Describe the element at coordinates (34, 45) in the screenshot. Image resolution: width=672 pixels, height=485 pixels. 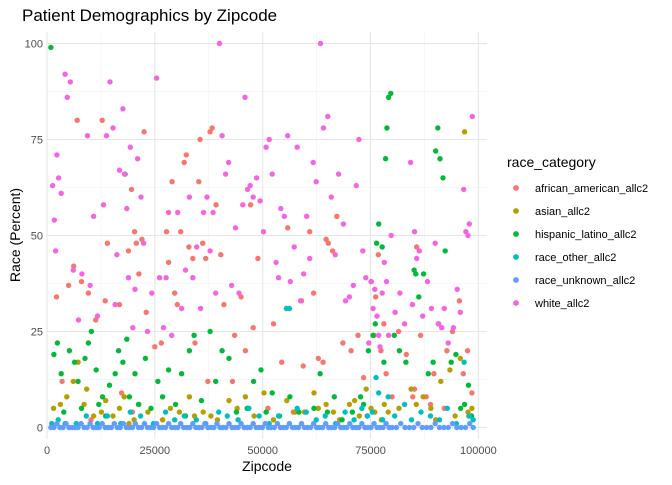
I see `y-tick-label: 100` at that location.